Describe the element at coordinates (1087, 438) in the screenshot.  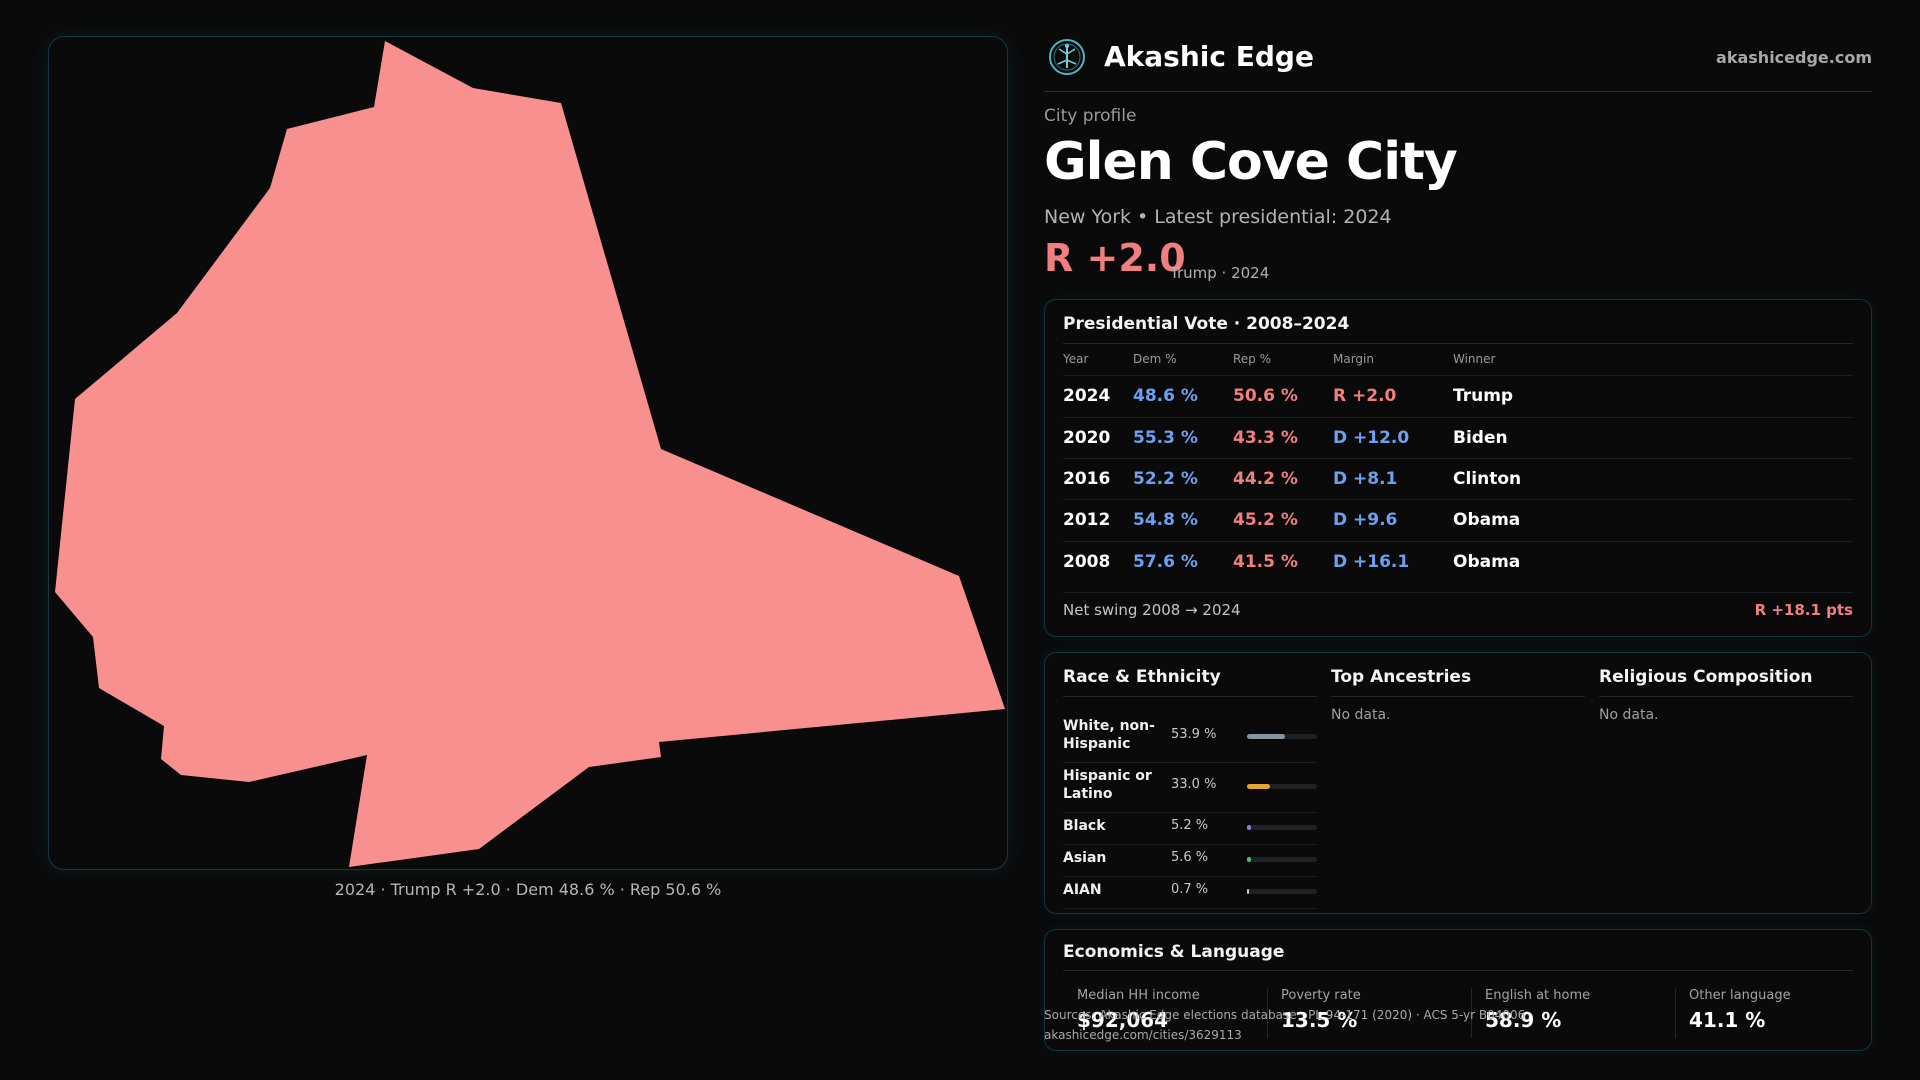
I see `cell-year: 2020` at that location.